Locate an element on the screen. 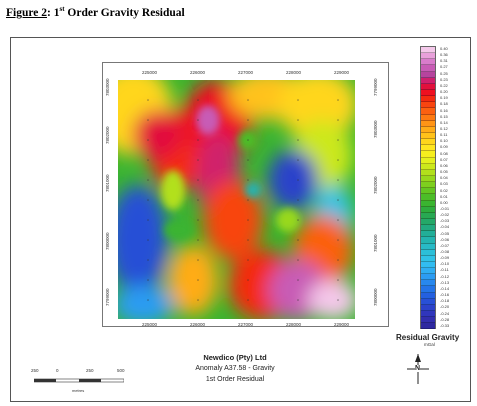 This screenshot has width=477, height=406. legend-tick-label: -0.24 is located at coordinates (445, 313).